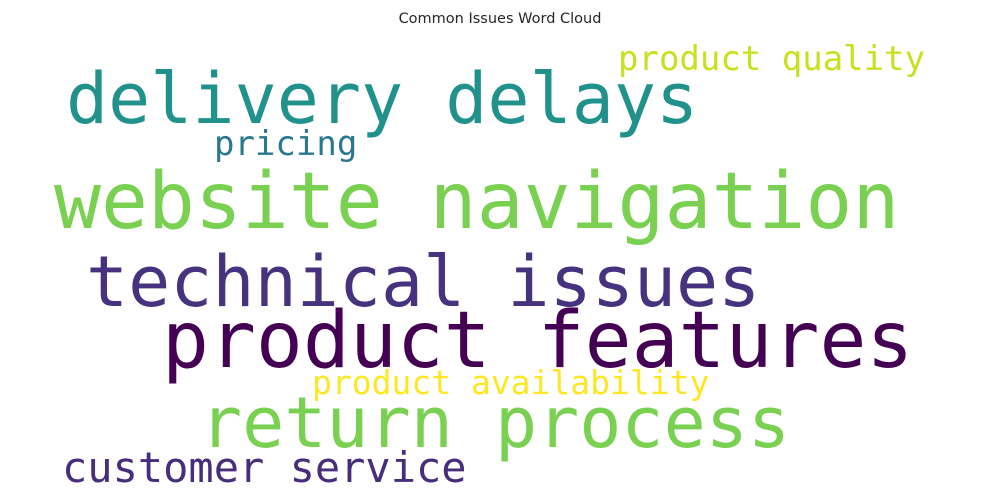 The width and height of the screenshot is (1000, 500). I want to click on word-product-features: product features, so click(537, 341).